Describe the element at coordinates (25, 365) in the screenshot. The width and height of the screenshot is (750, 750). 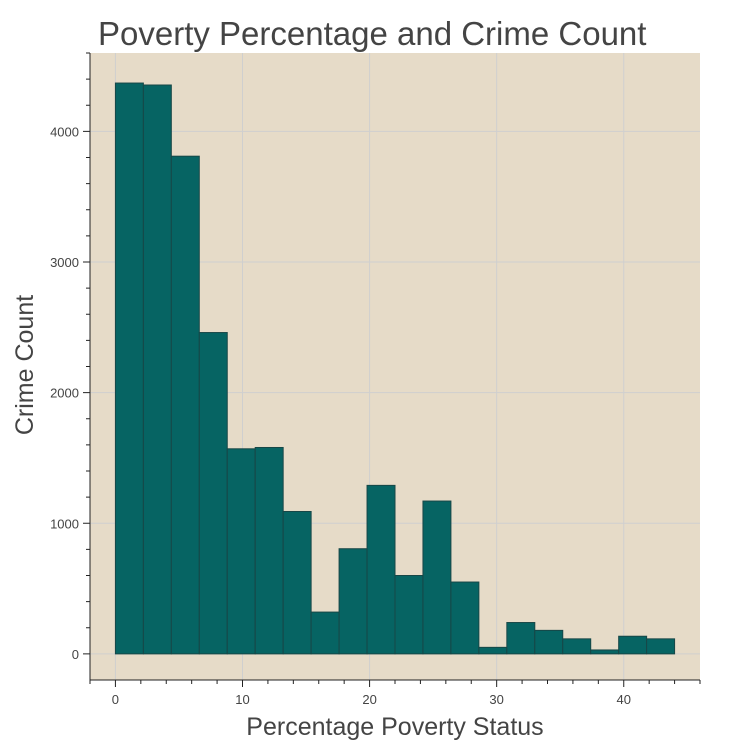
I see `y-axis-label: Crime Count` at that location.